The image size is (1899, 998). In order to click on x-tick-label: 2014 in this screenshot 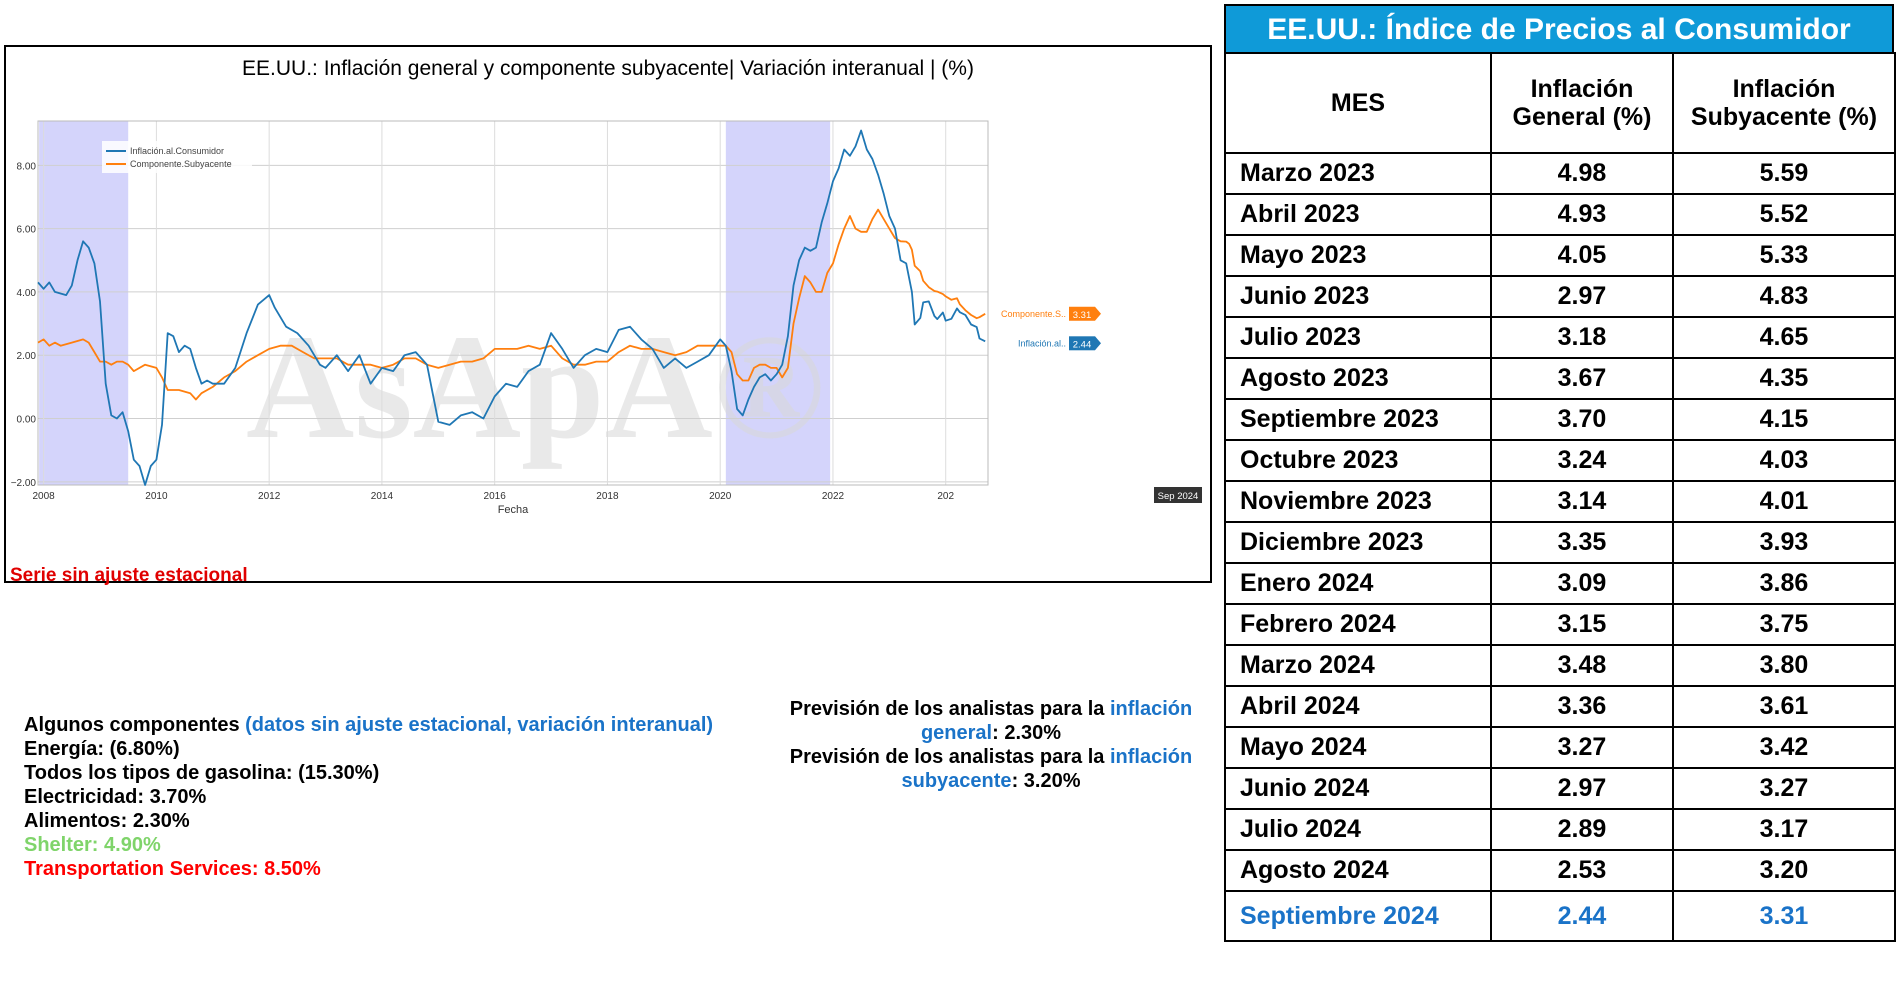, I will do `click(382, 496)`.